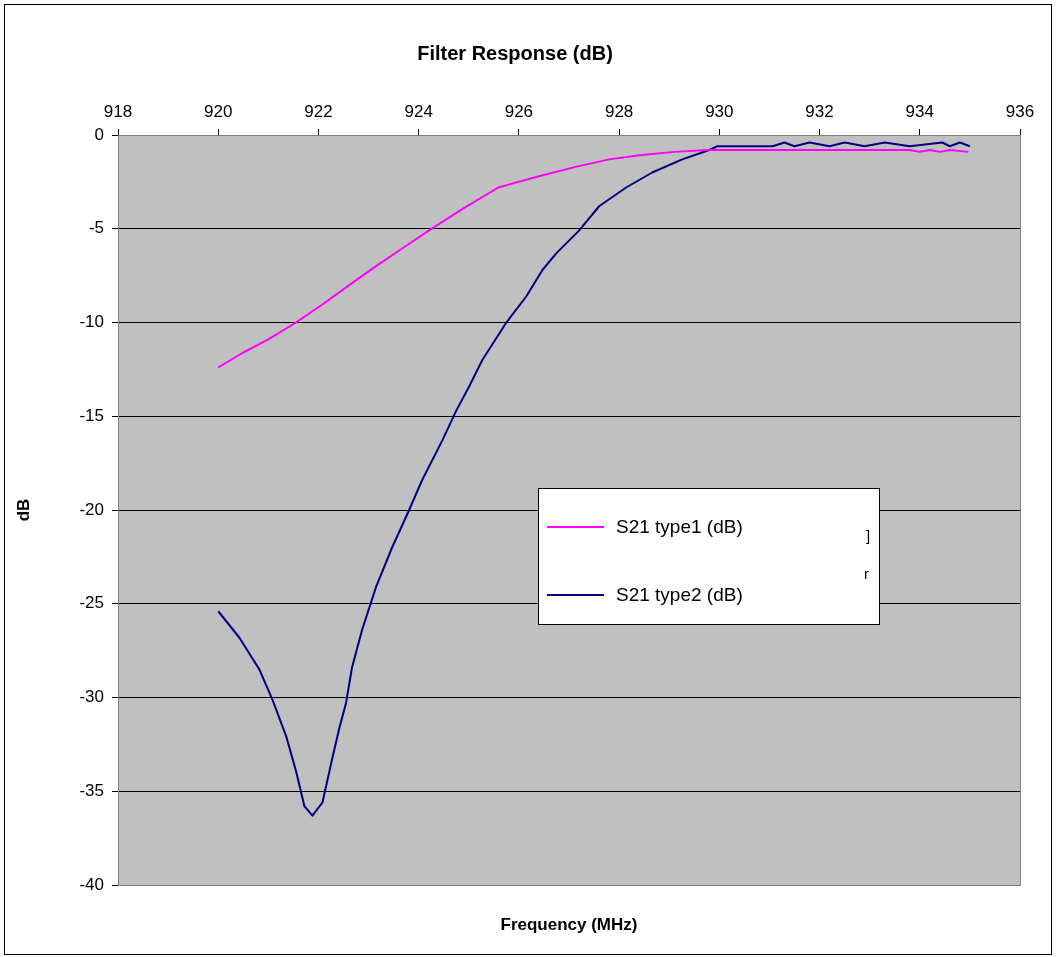 The width and height of the screenshot is (1056, 957). I want to click on x-tick-label: 920, so click(218, 112).